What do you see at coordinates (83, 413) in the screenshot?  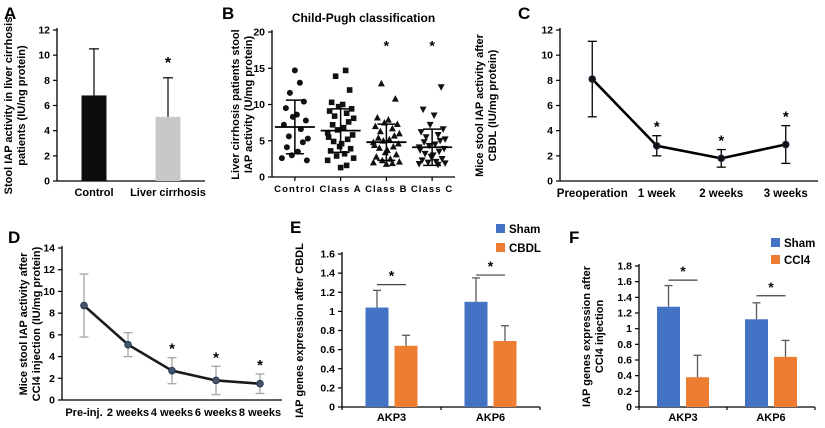 I see `svg-text: Pre-inj.` at bounding box center [83, 413].